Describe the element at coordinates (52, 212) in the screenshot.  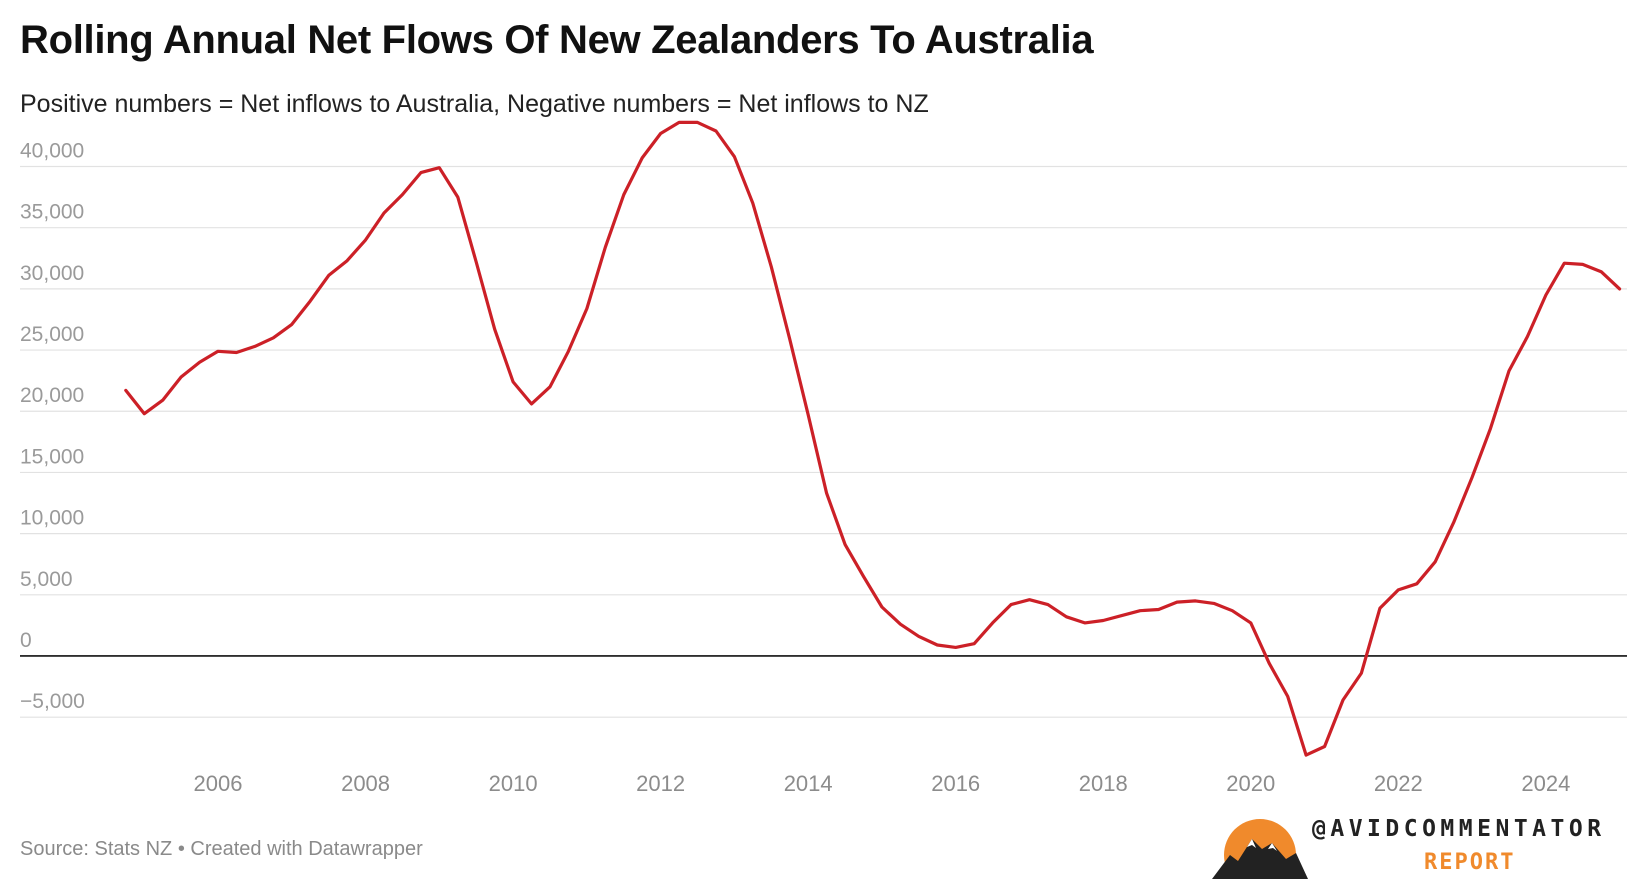
I see `y-tick-label: 35,000` at that location.